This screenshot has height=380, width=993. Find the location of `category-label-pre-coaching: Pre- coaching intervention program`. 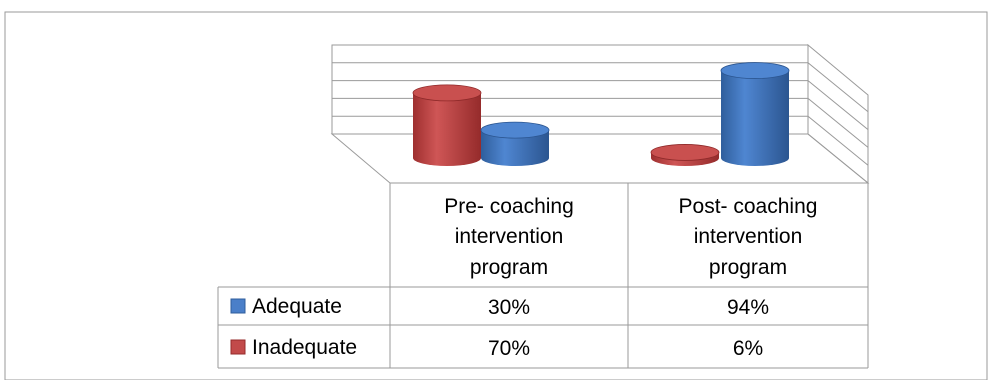

category-label-pre-coaching: Pre- coaching intervention program is located at coordinates (509, 237).